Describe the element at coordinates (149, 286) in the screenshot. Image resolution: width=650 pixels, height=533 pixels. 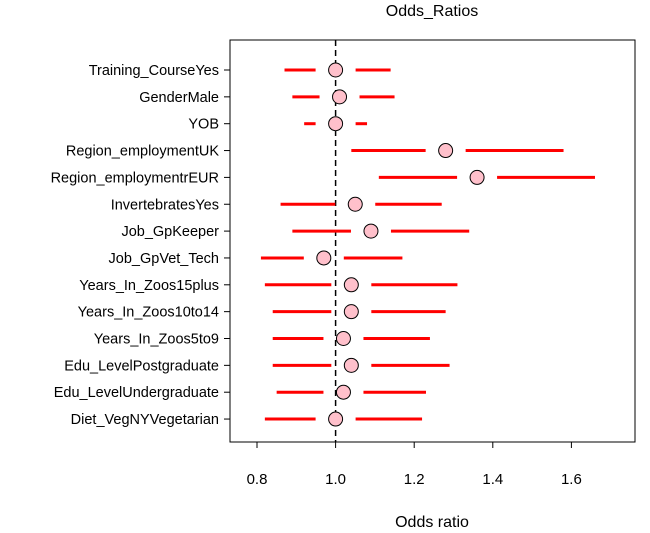
I see `category-label: Years_In_Zoos15plus` at that location.